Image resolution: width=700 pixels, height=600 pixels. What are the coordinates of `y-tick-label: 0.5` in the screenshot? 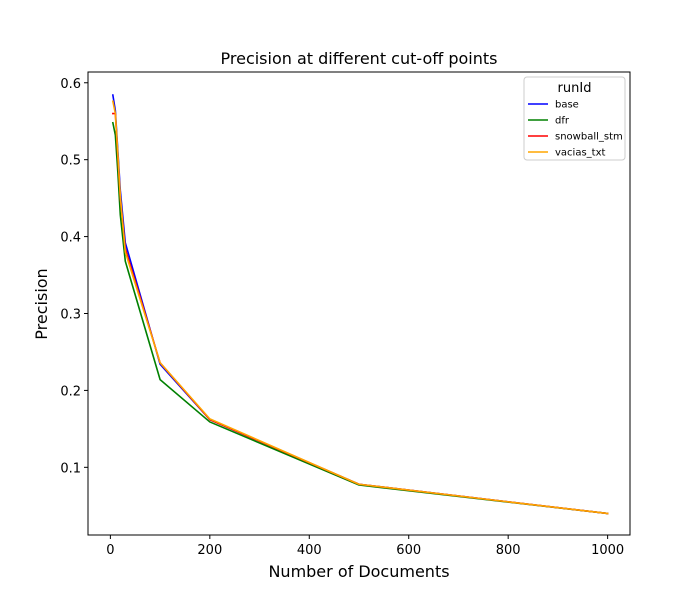 It's located at (70, 161).